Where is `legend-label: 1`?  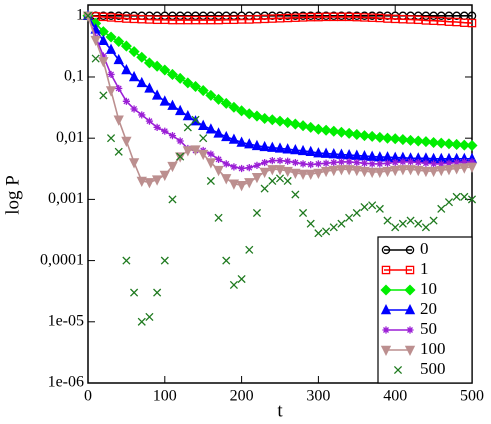 legend-label: 1 is located at coordinates (424, 268).